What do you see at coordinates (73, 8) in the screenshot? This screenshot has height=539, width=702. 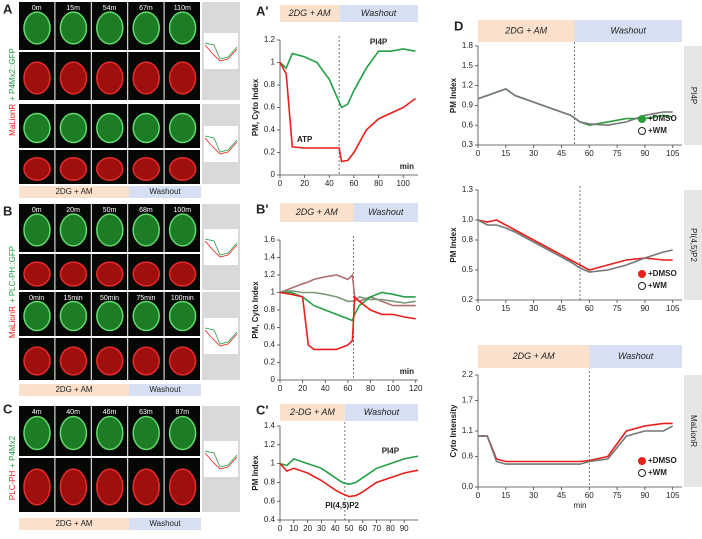 I see `time-label: 15m` at bounding box center [73, 8].